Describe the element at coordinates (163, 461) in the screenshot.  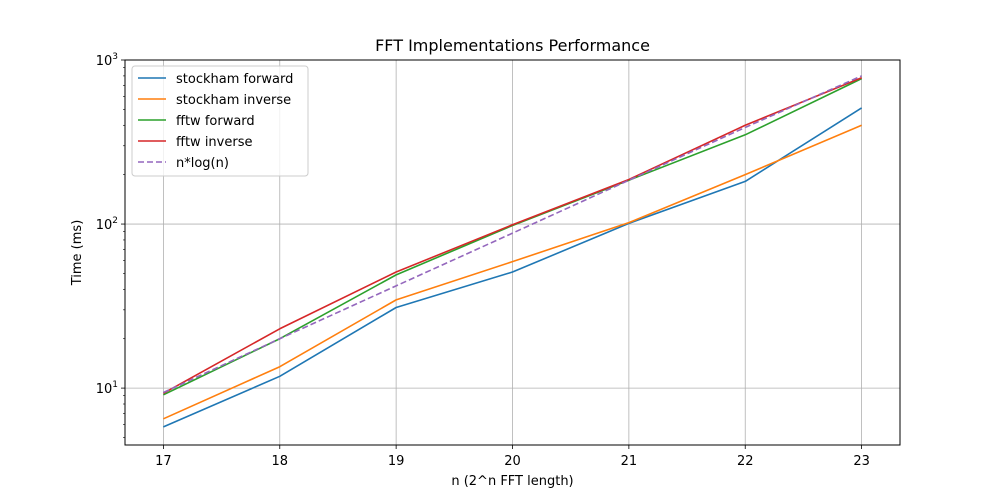
I see `x-tick-label: 17` at that location.